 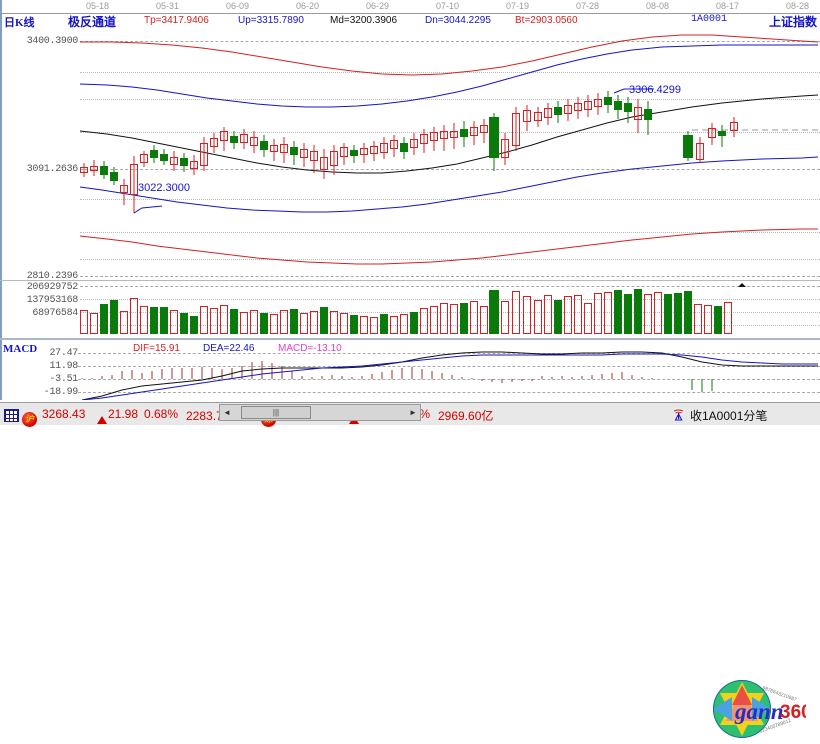 What do you see at coordinates (448, 246) in the screenshot?
I see `channel-line-bt` at bounding box center [448, 246].